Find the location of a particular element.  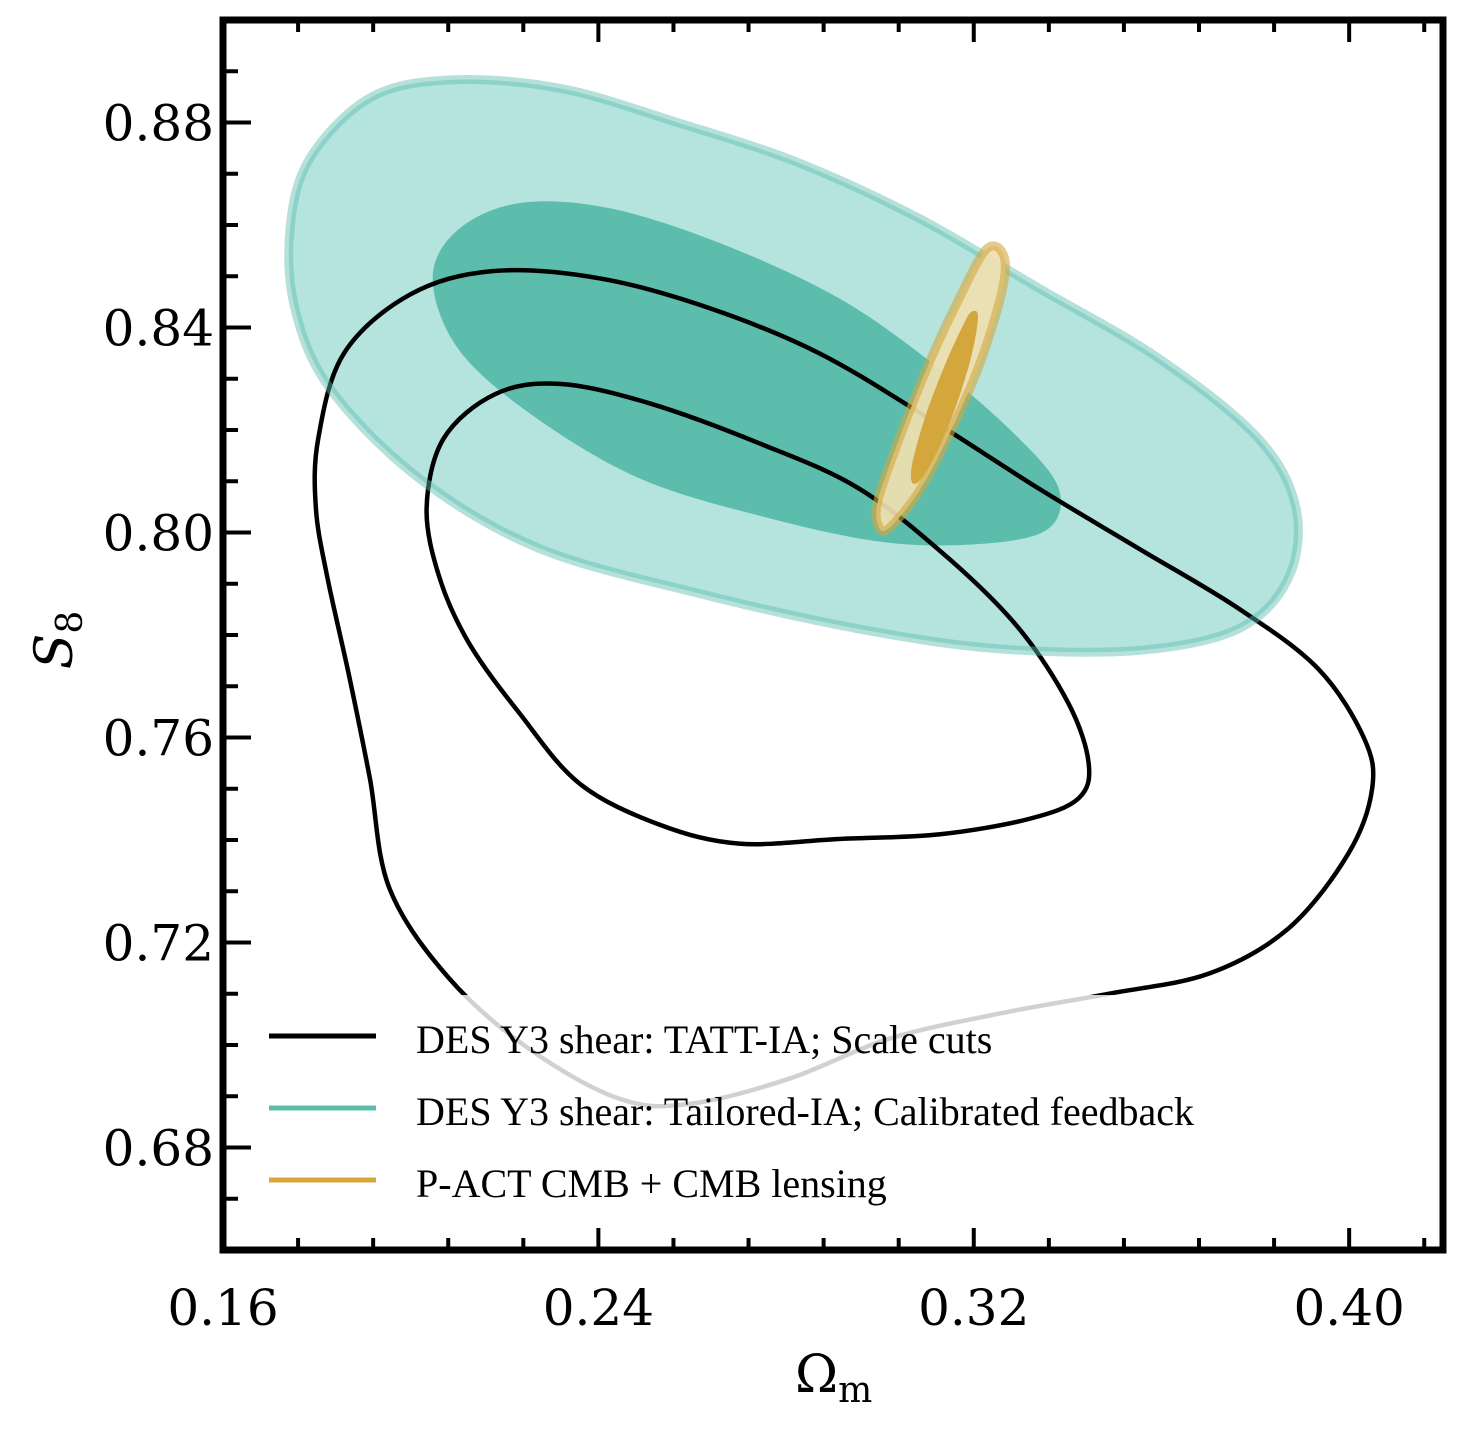

x-axis-label: Ωm is located at coordinates (833, 1378).